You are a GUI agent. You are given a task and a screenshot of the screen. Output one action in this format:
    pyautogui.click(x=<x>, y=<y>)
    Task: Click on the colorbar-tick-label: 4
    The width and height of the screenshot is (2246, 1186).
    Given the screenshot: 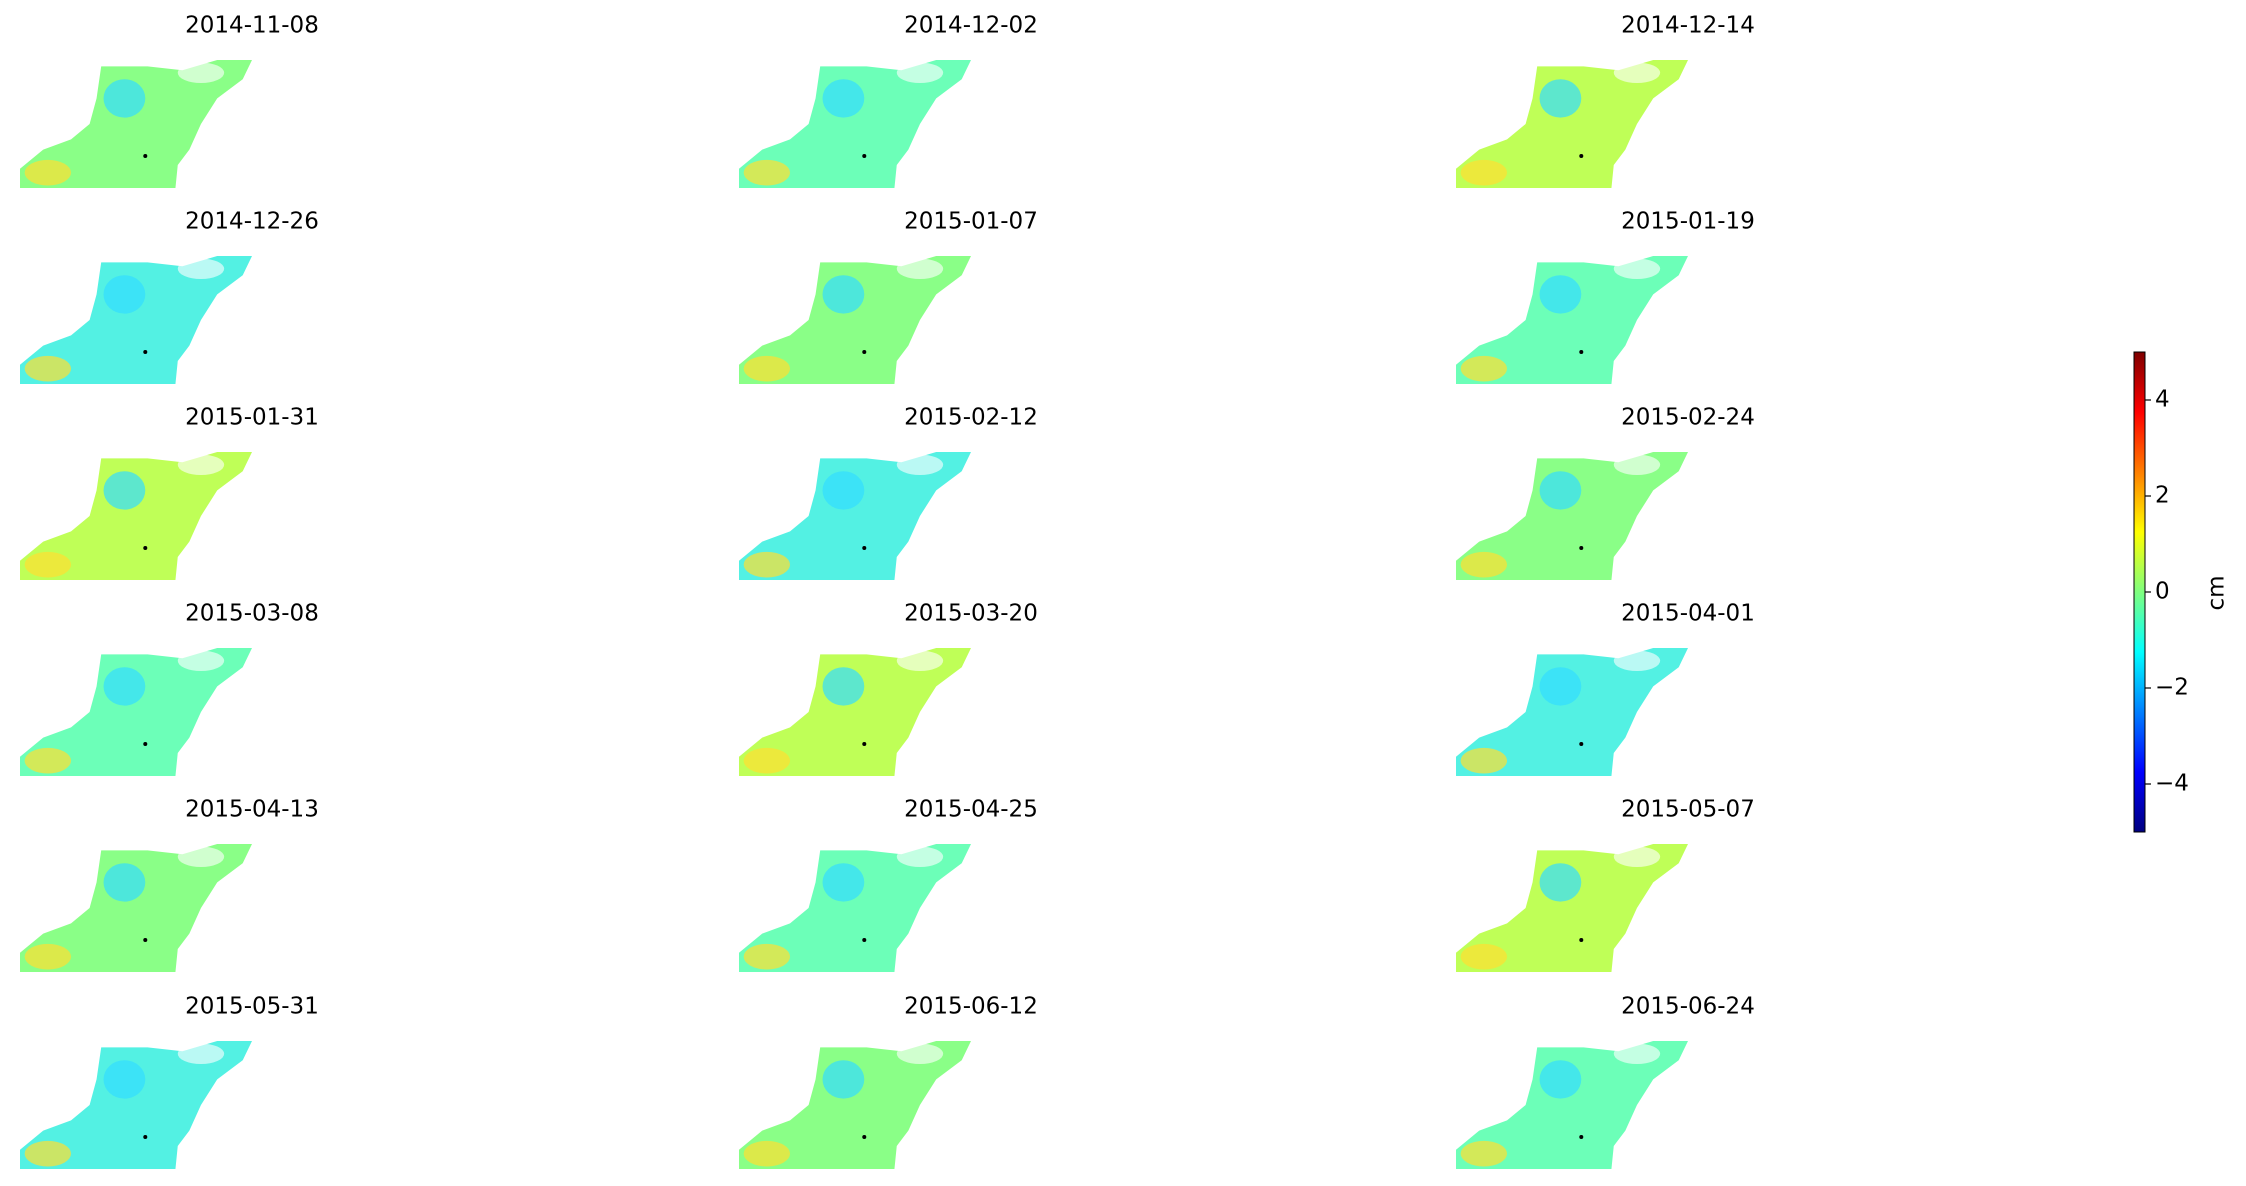 What is the action you would take?
    pyautogui.click(x=2162, y=400)
    